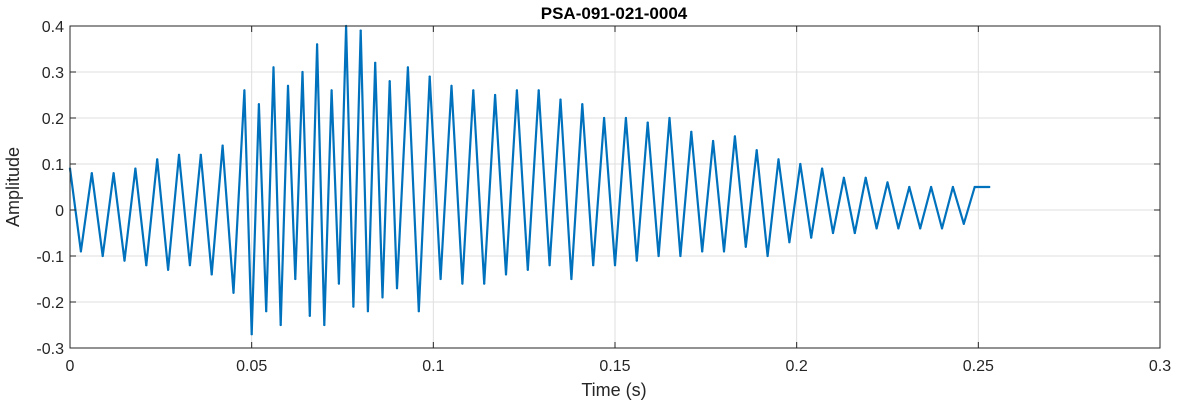 This screenshot has height=404, width=1177. I want to click on x-tick-label: 0.05, so click(251, 366).